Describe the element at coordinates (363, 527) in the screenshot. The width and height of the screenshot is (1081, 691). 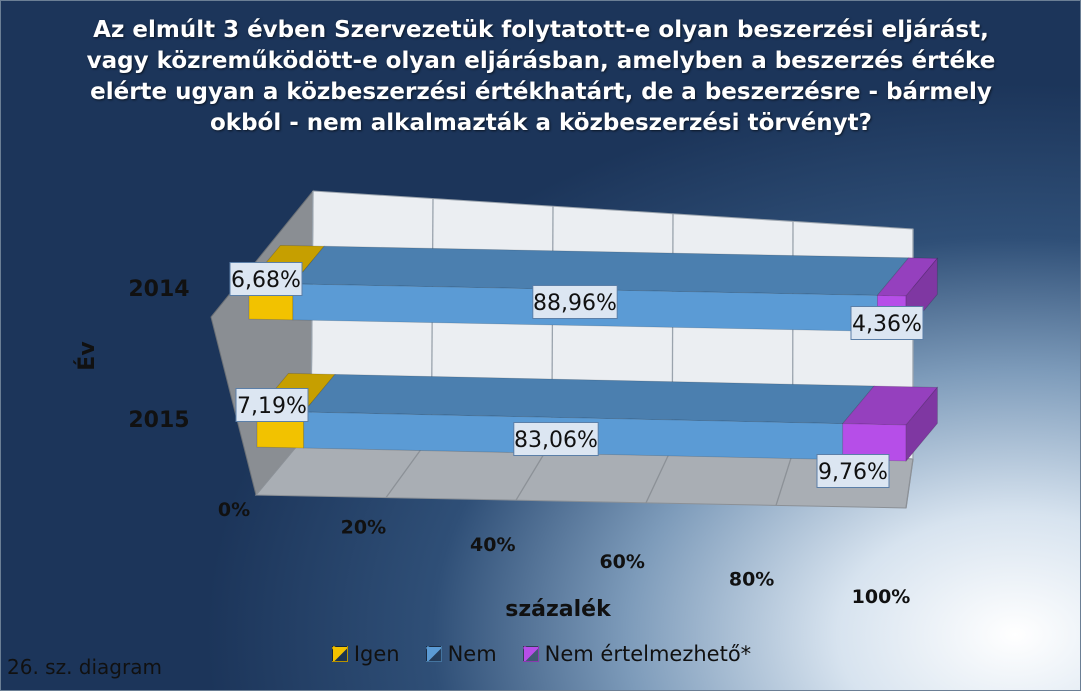
I see `x-tick-label: 20%` at that location.